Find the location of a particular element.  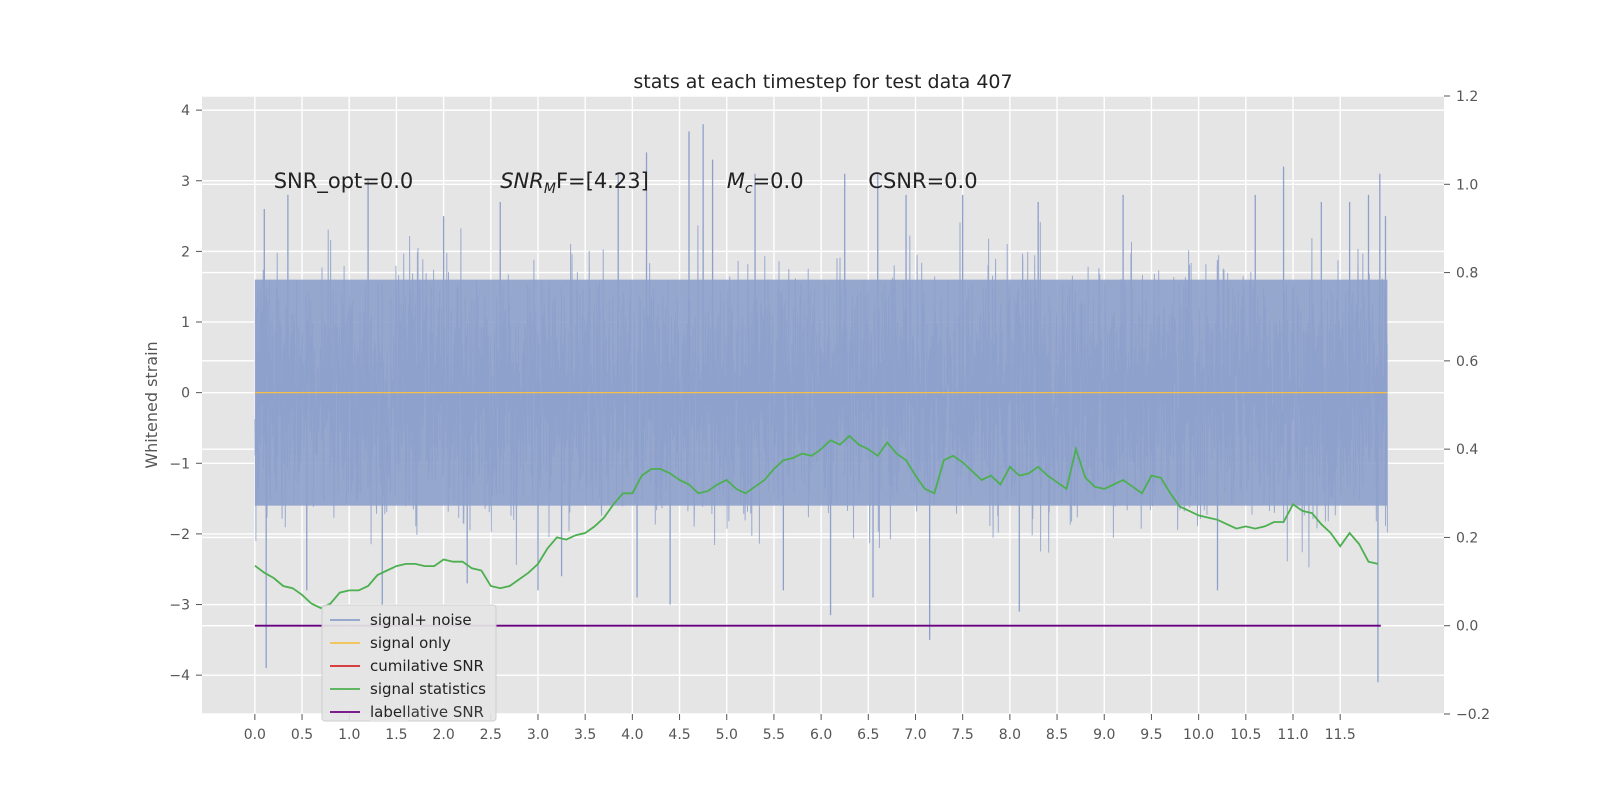

y-tick-label: 3 is located at coordinates (185, 182).